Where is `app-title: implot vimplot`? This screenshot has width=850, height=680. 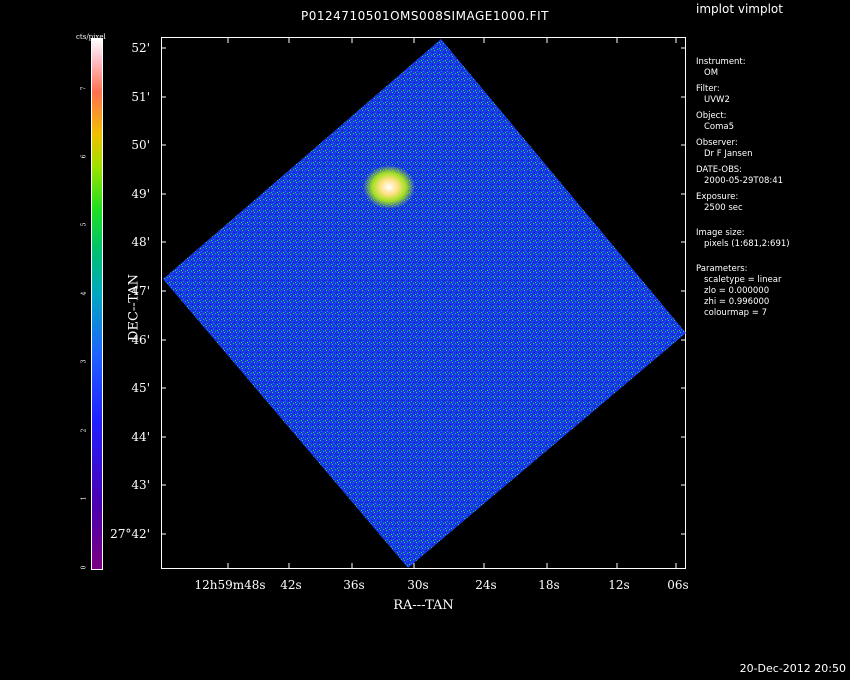
app-title: implot vimplot is located at coordinates (739, 9).